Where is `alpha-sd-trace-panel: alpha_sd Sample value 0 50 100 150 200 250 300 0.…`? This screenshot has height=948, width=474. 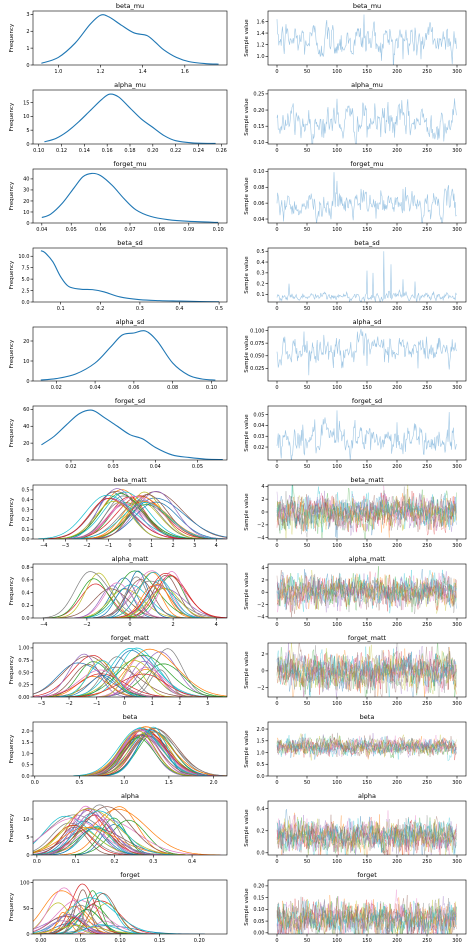
alpha-sd-trace-panel: alpha_sd Sample value 0 50 100 150 200 250 300 0.… is located at coordinates (355, 354).